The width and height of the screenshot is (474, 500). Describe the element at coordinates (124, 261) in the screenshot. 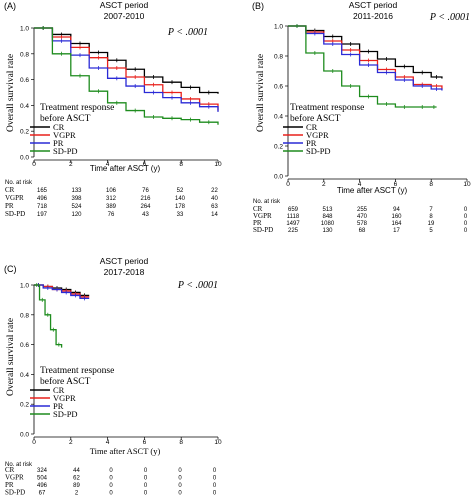

I see `panel-title-line: ASCT period` at that location.